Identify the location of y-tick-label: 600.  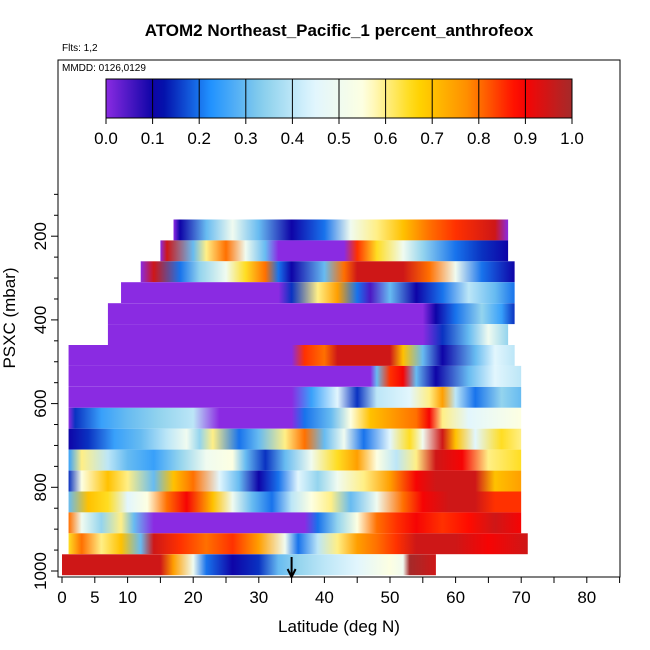
(40, 403).